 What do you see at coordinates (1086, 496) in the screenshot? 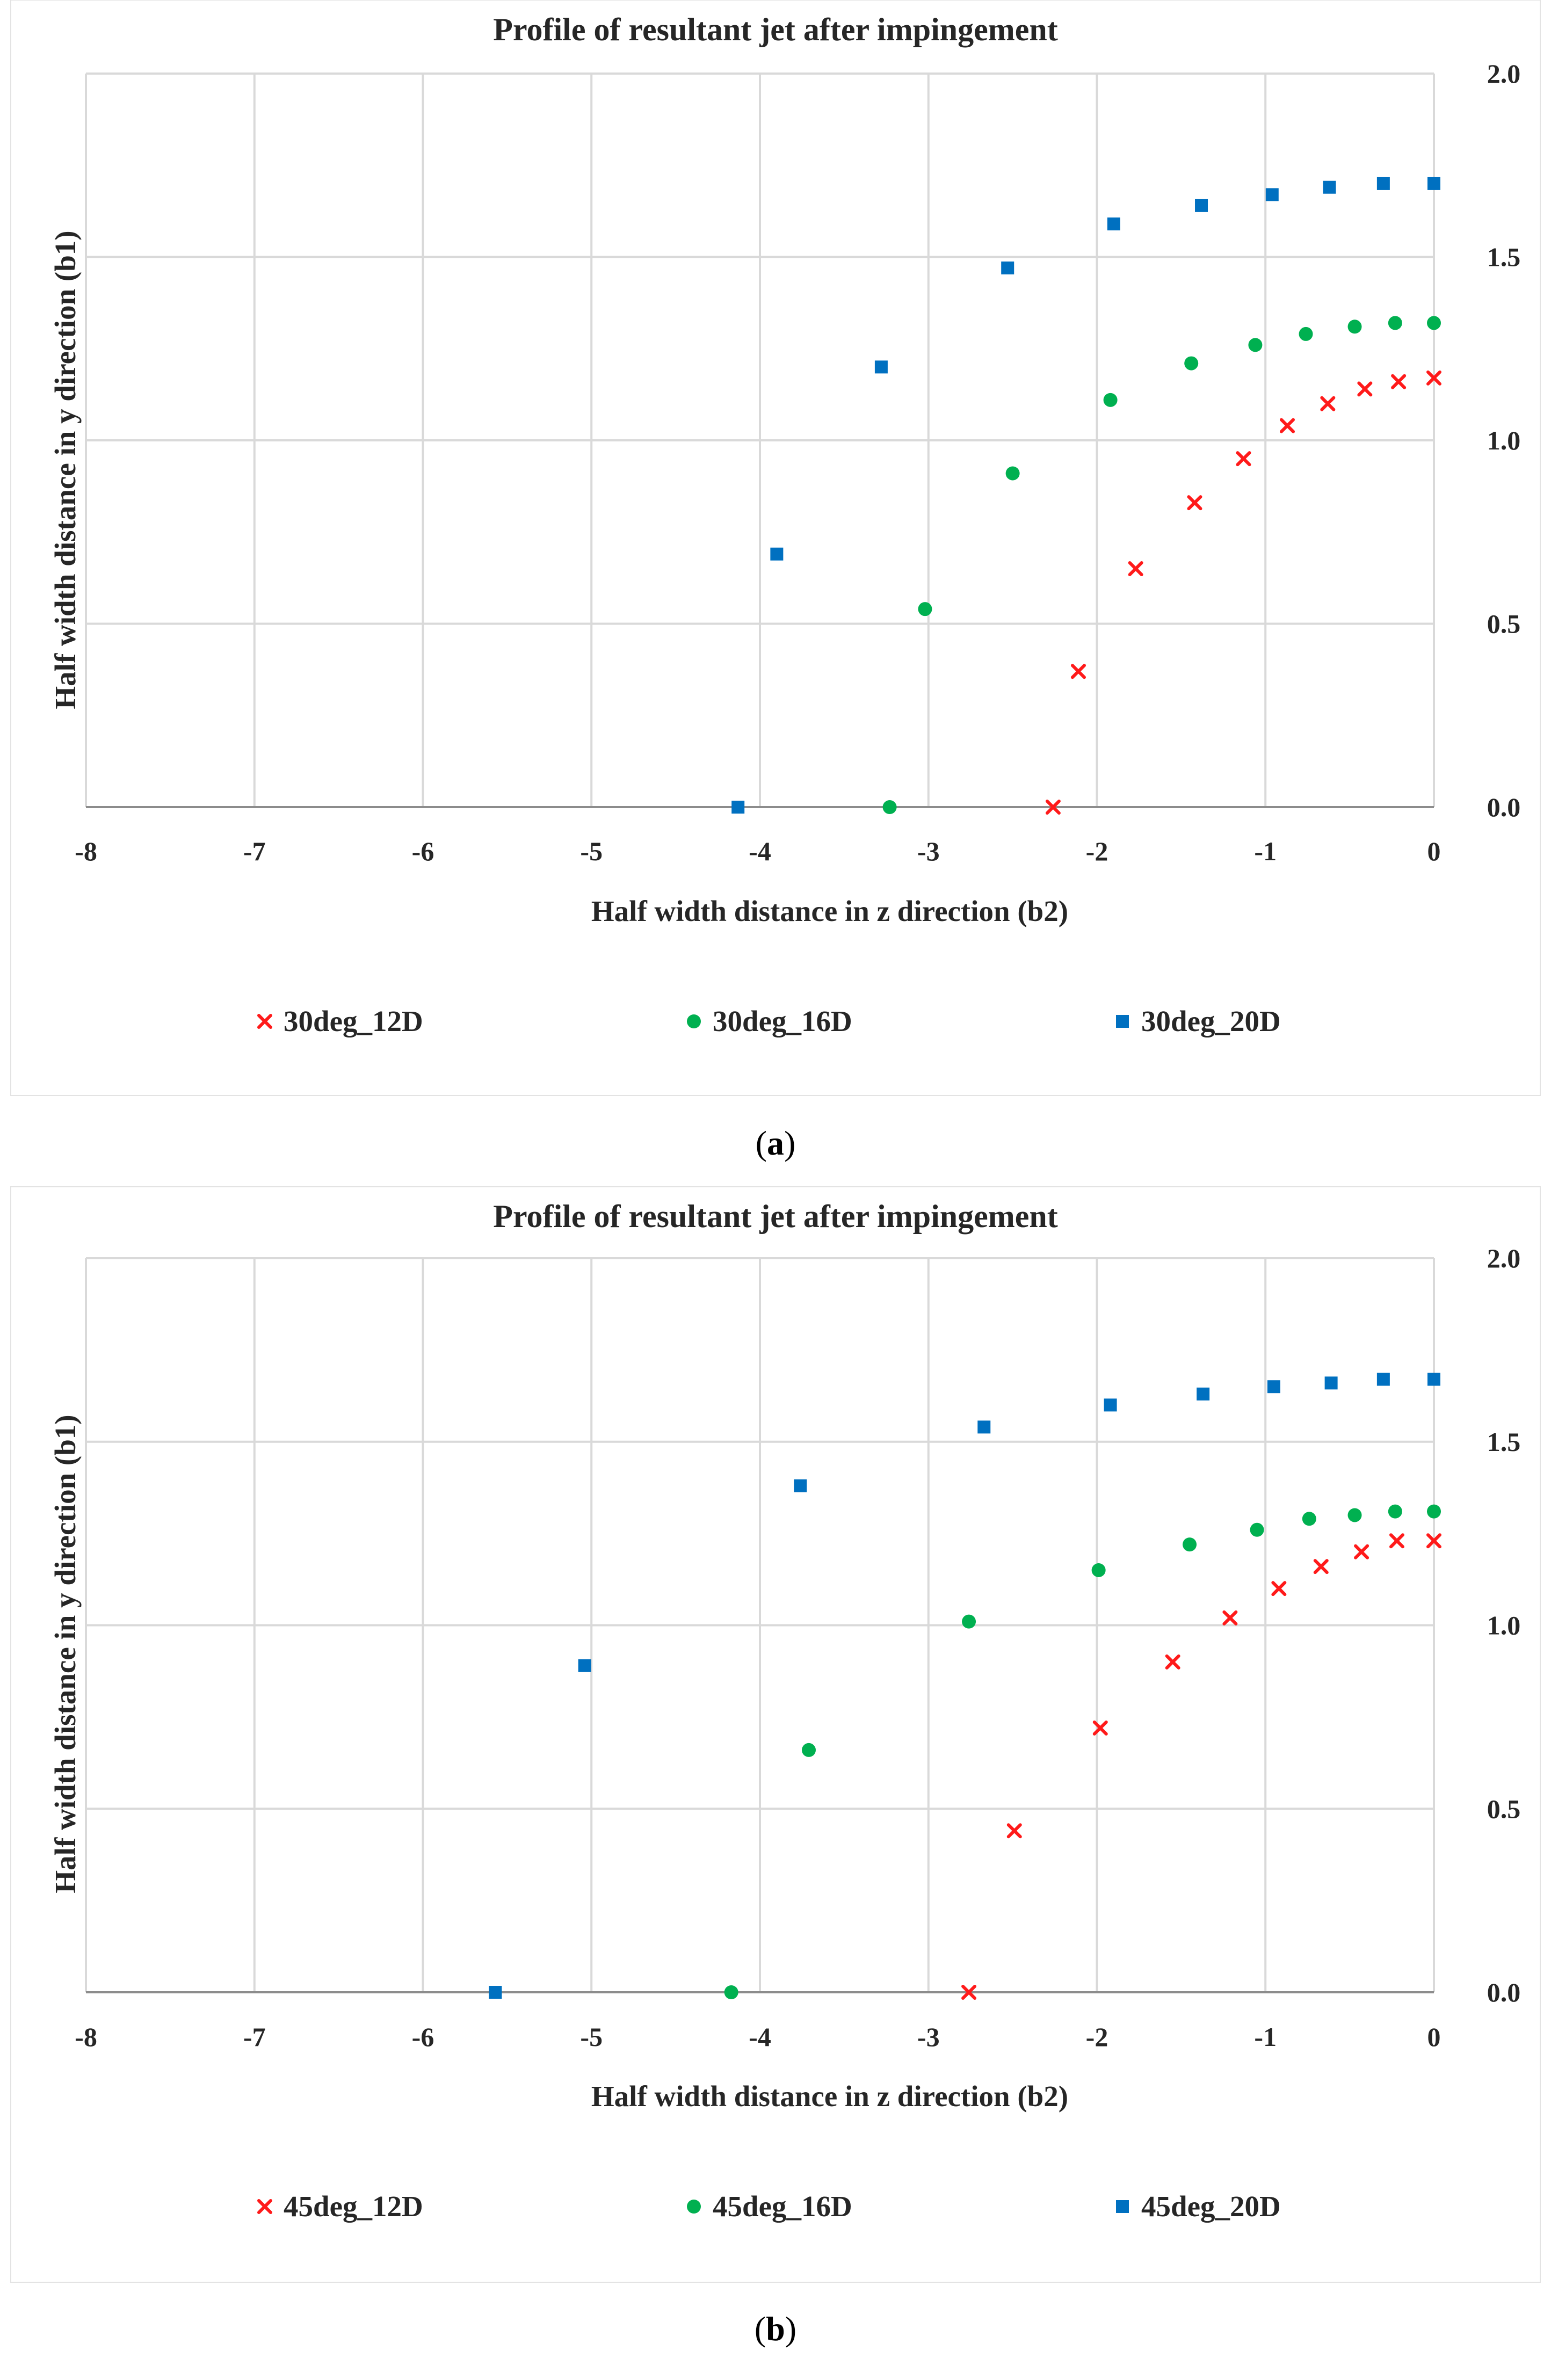
I see `data-points` at bounding box center [1086, 496].